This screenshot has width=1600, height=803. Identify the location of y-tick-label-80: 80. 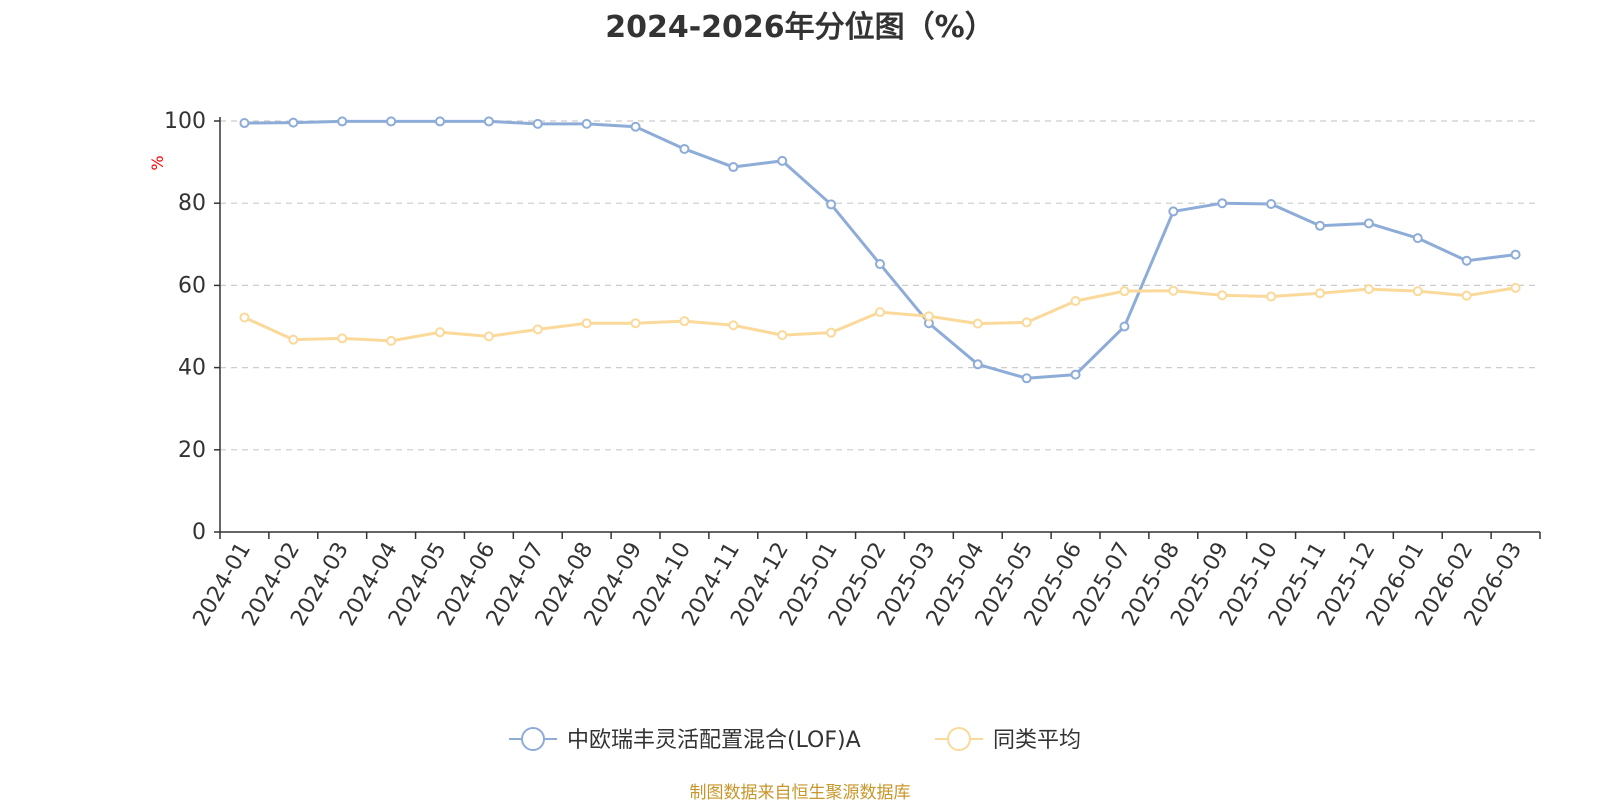
(192, 203).